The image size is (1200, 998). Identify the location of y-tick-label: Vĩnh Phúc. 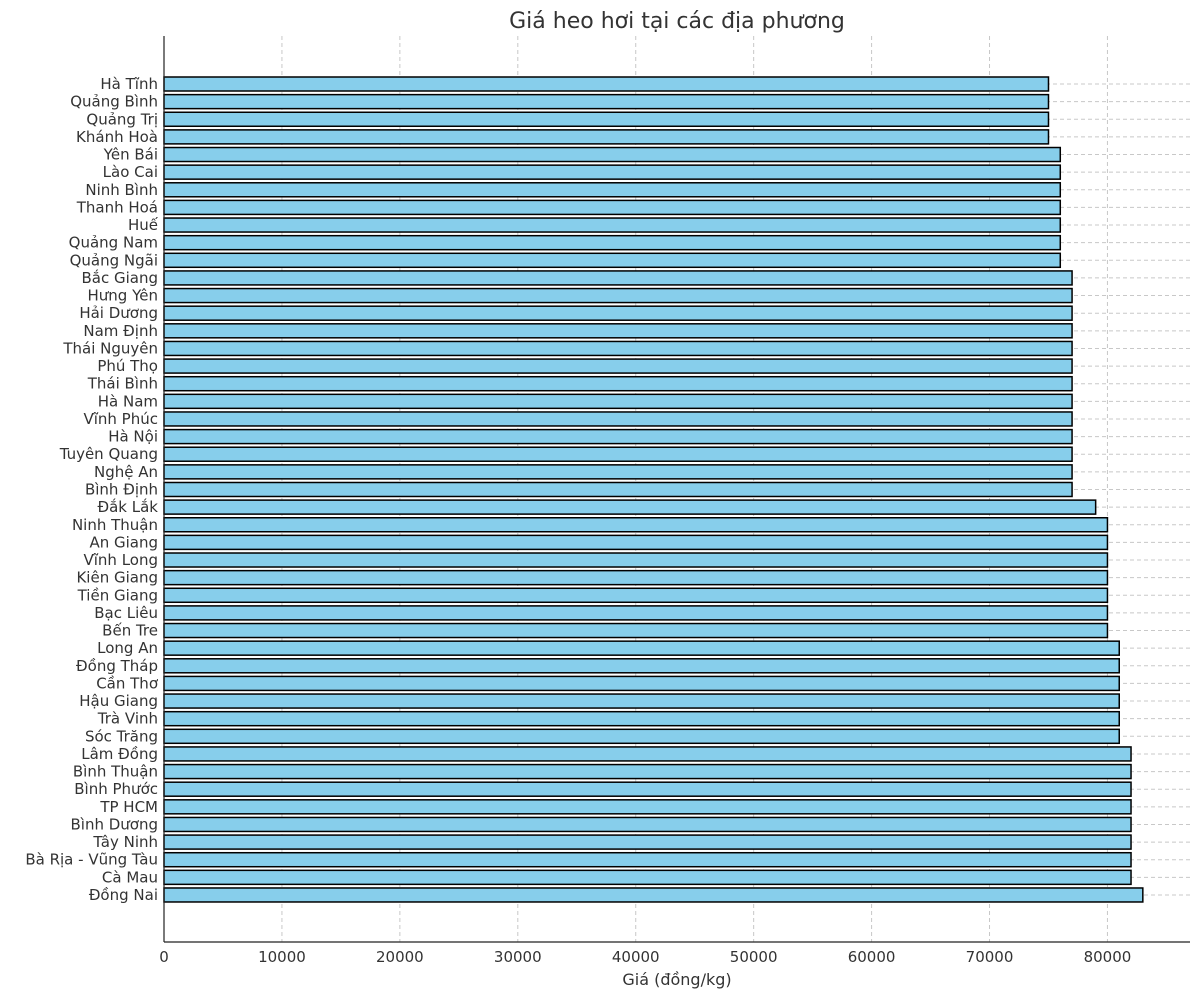
(120, 419).